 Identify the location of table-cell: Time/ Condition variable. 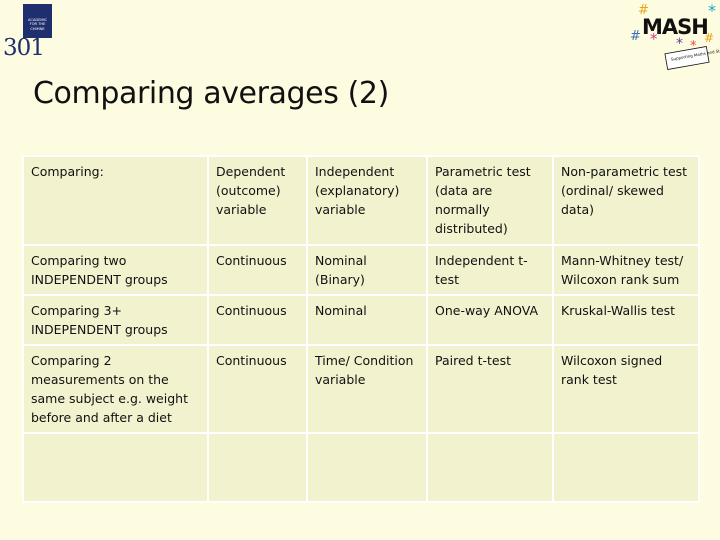
(367, 389).